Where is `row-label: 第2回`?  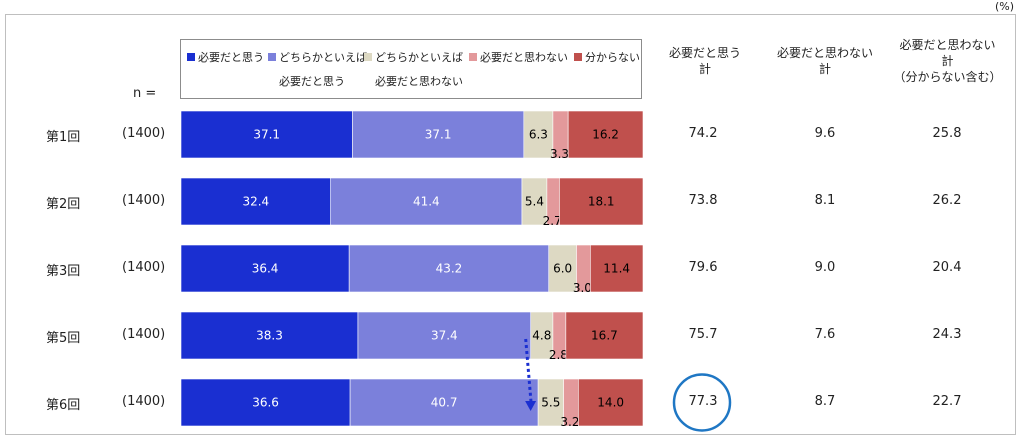 row-label: 第2回 is located at coordinates (63, 204).